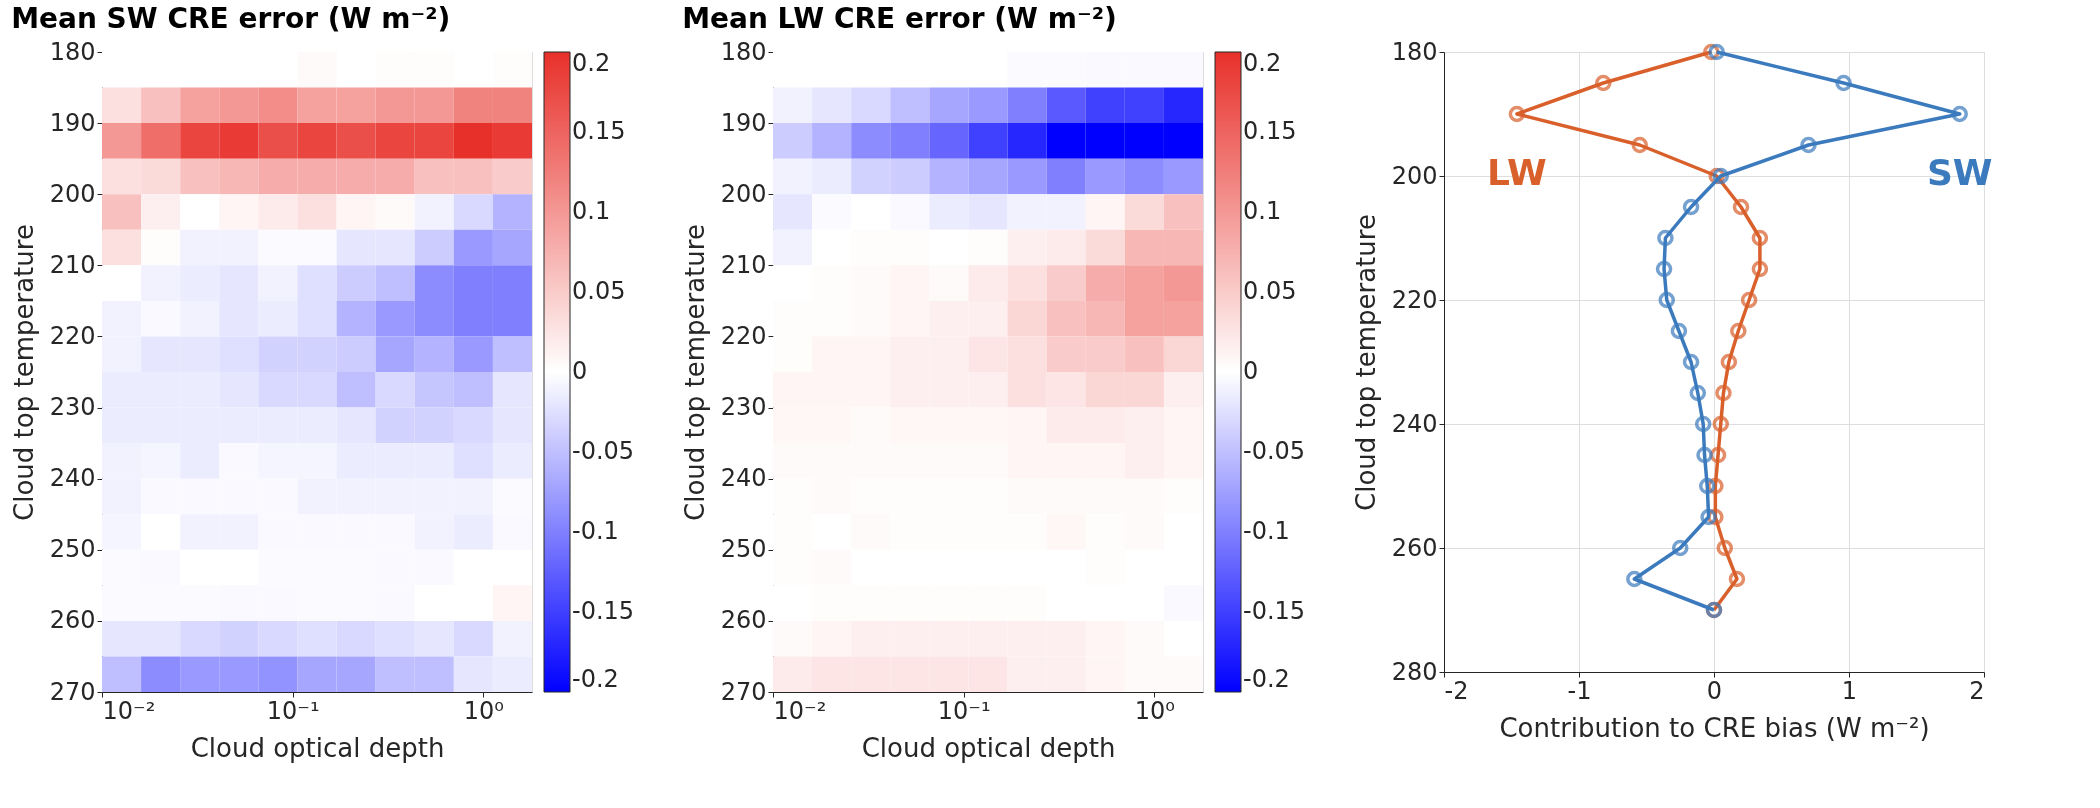 This screenshot has height=808, width=2100. I want to click on x-tick-label: 2, so click(1977, 690).